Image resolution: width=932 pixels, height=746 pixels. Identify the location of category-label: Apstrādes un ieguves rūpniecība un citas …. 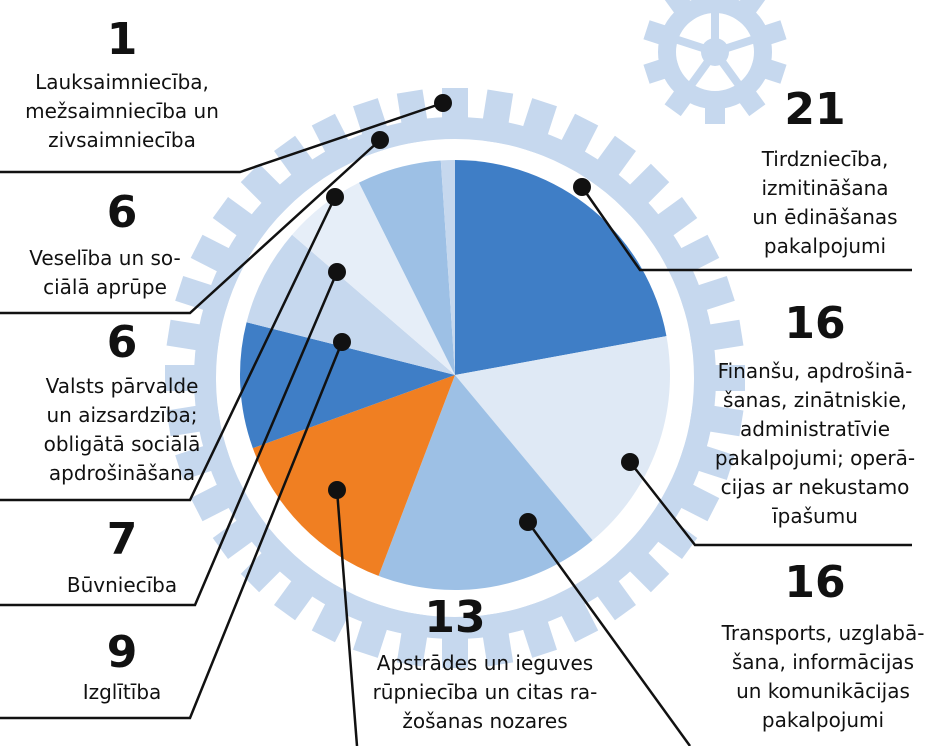
(485, 692).